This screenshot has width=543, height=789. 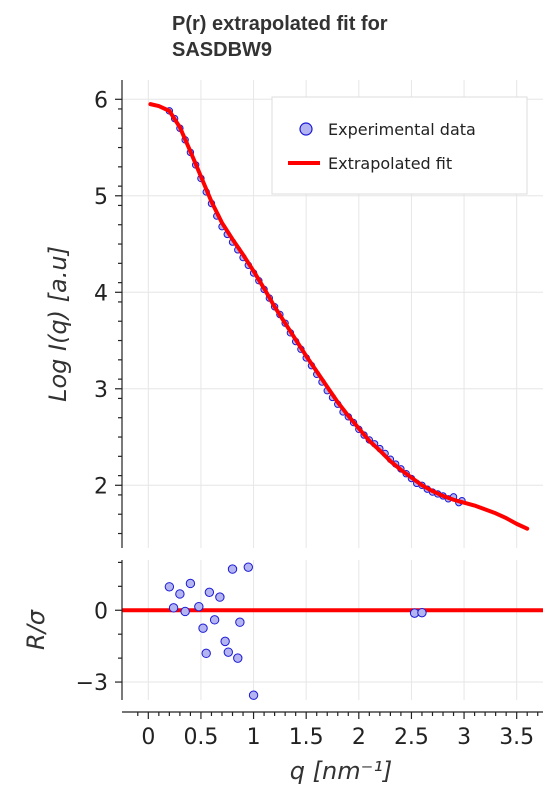 I want to click on legend-marker-experimental, so click(x=306, y=129).